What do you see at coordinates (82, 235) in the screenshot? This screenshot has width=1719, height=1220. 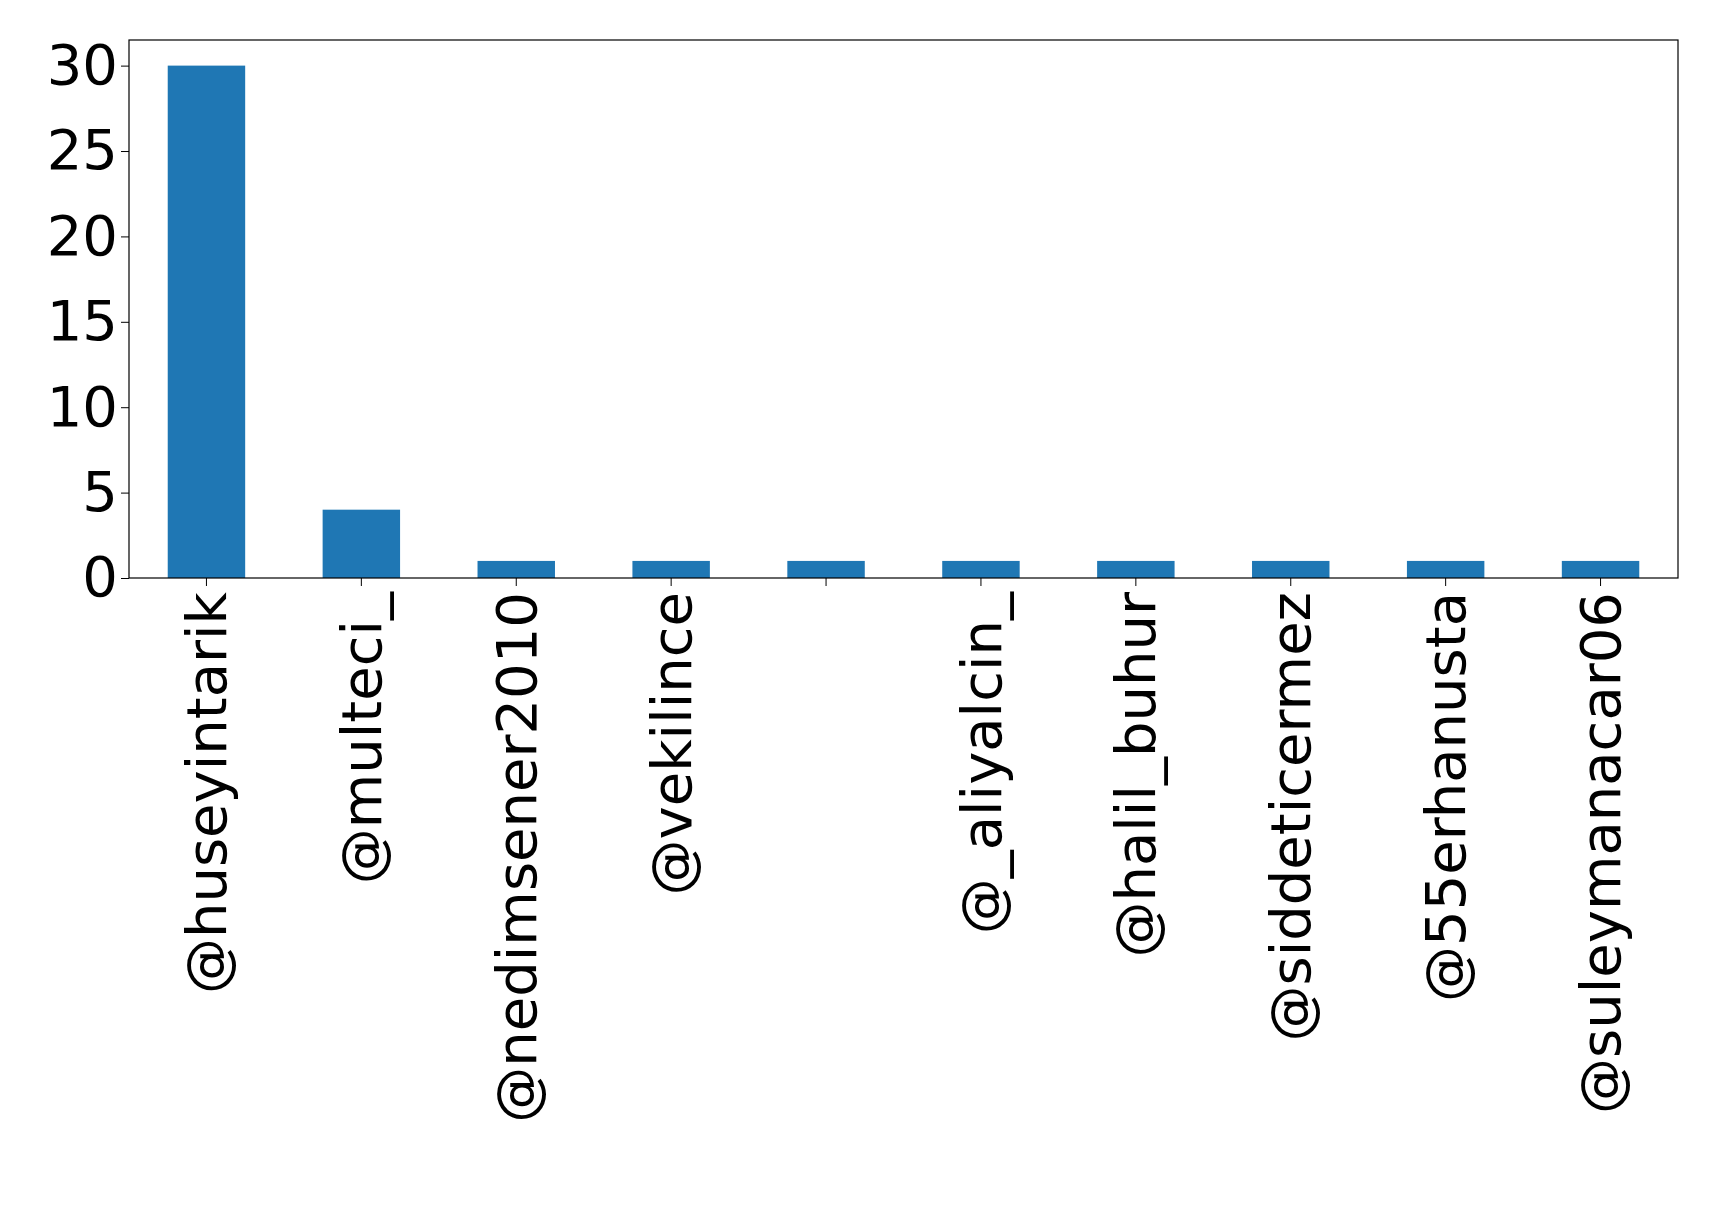 I see `y-tick-label: 20` at bounding box center [82, 235].